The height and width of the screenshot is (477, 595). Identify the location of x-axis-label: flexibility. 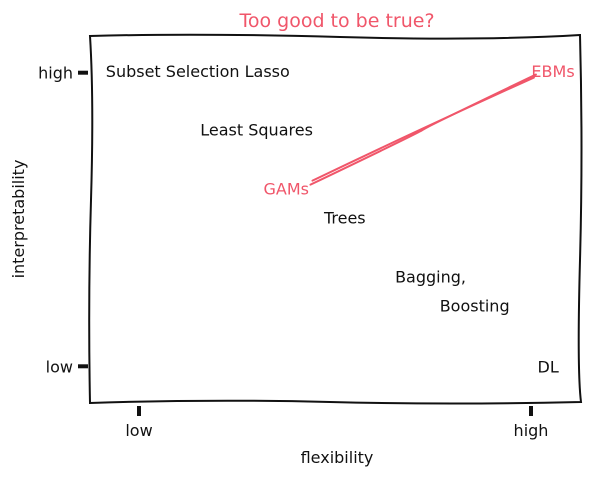
(337, 457).